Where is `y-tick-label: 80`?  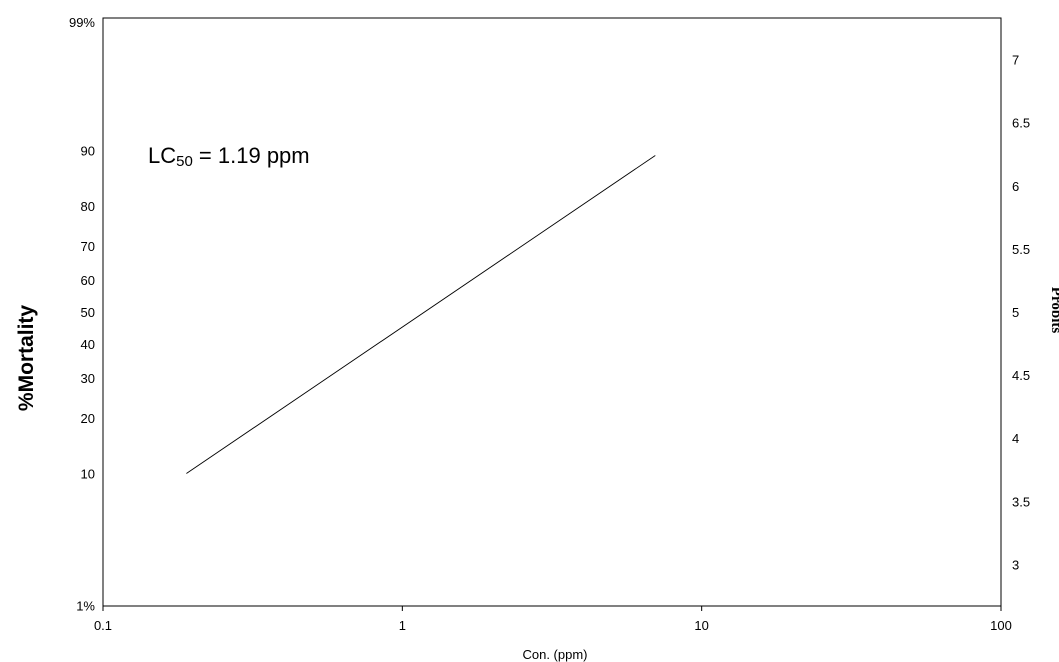 y-tick-label: 80 is located at coordinates (88, 206).